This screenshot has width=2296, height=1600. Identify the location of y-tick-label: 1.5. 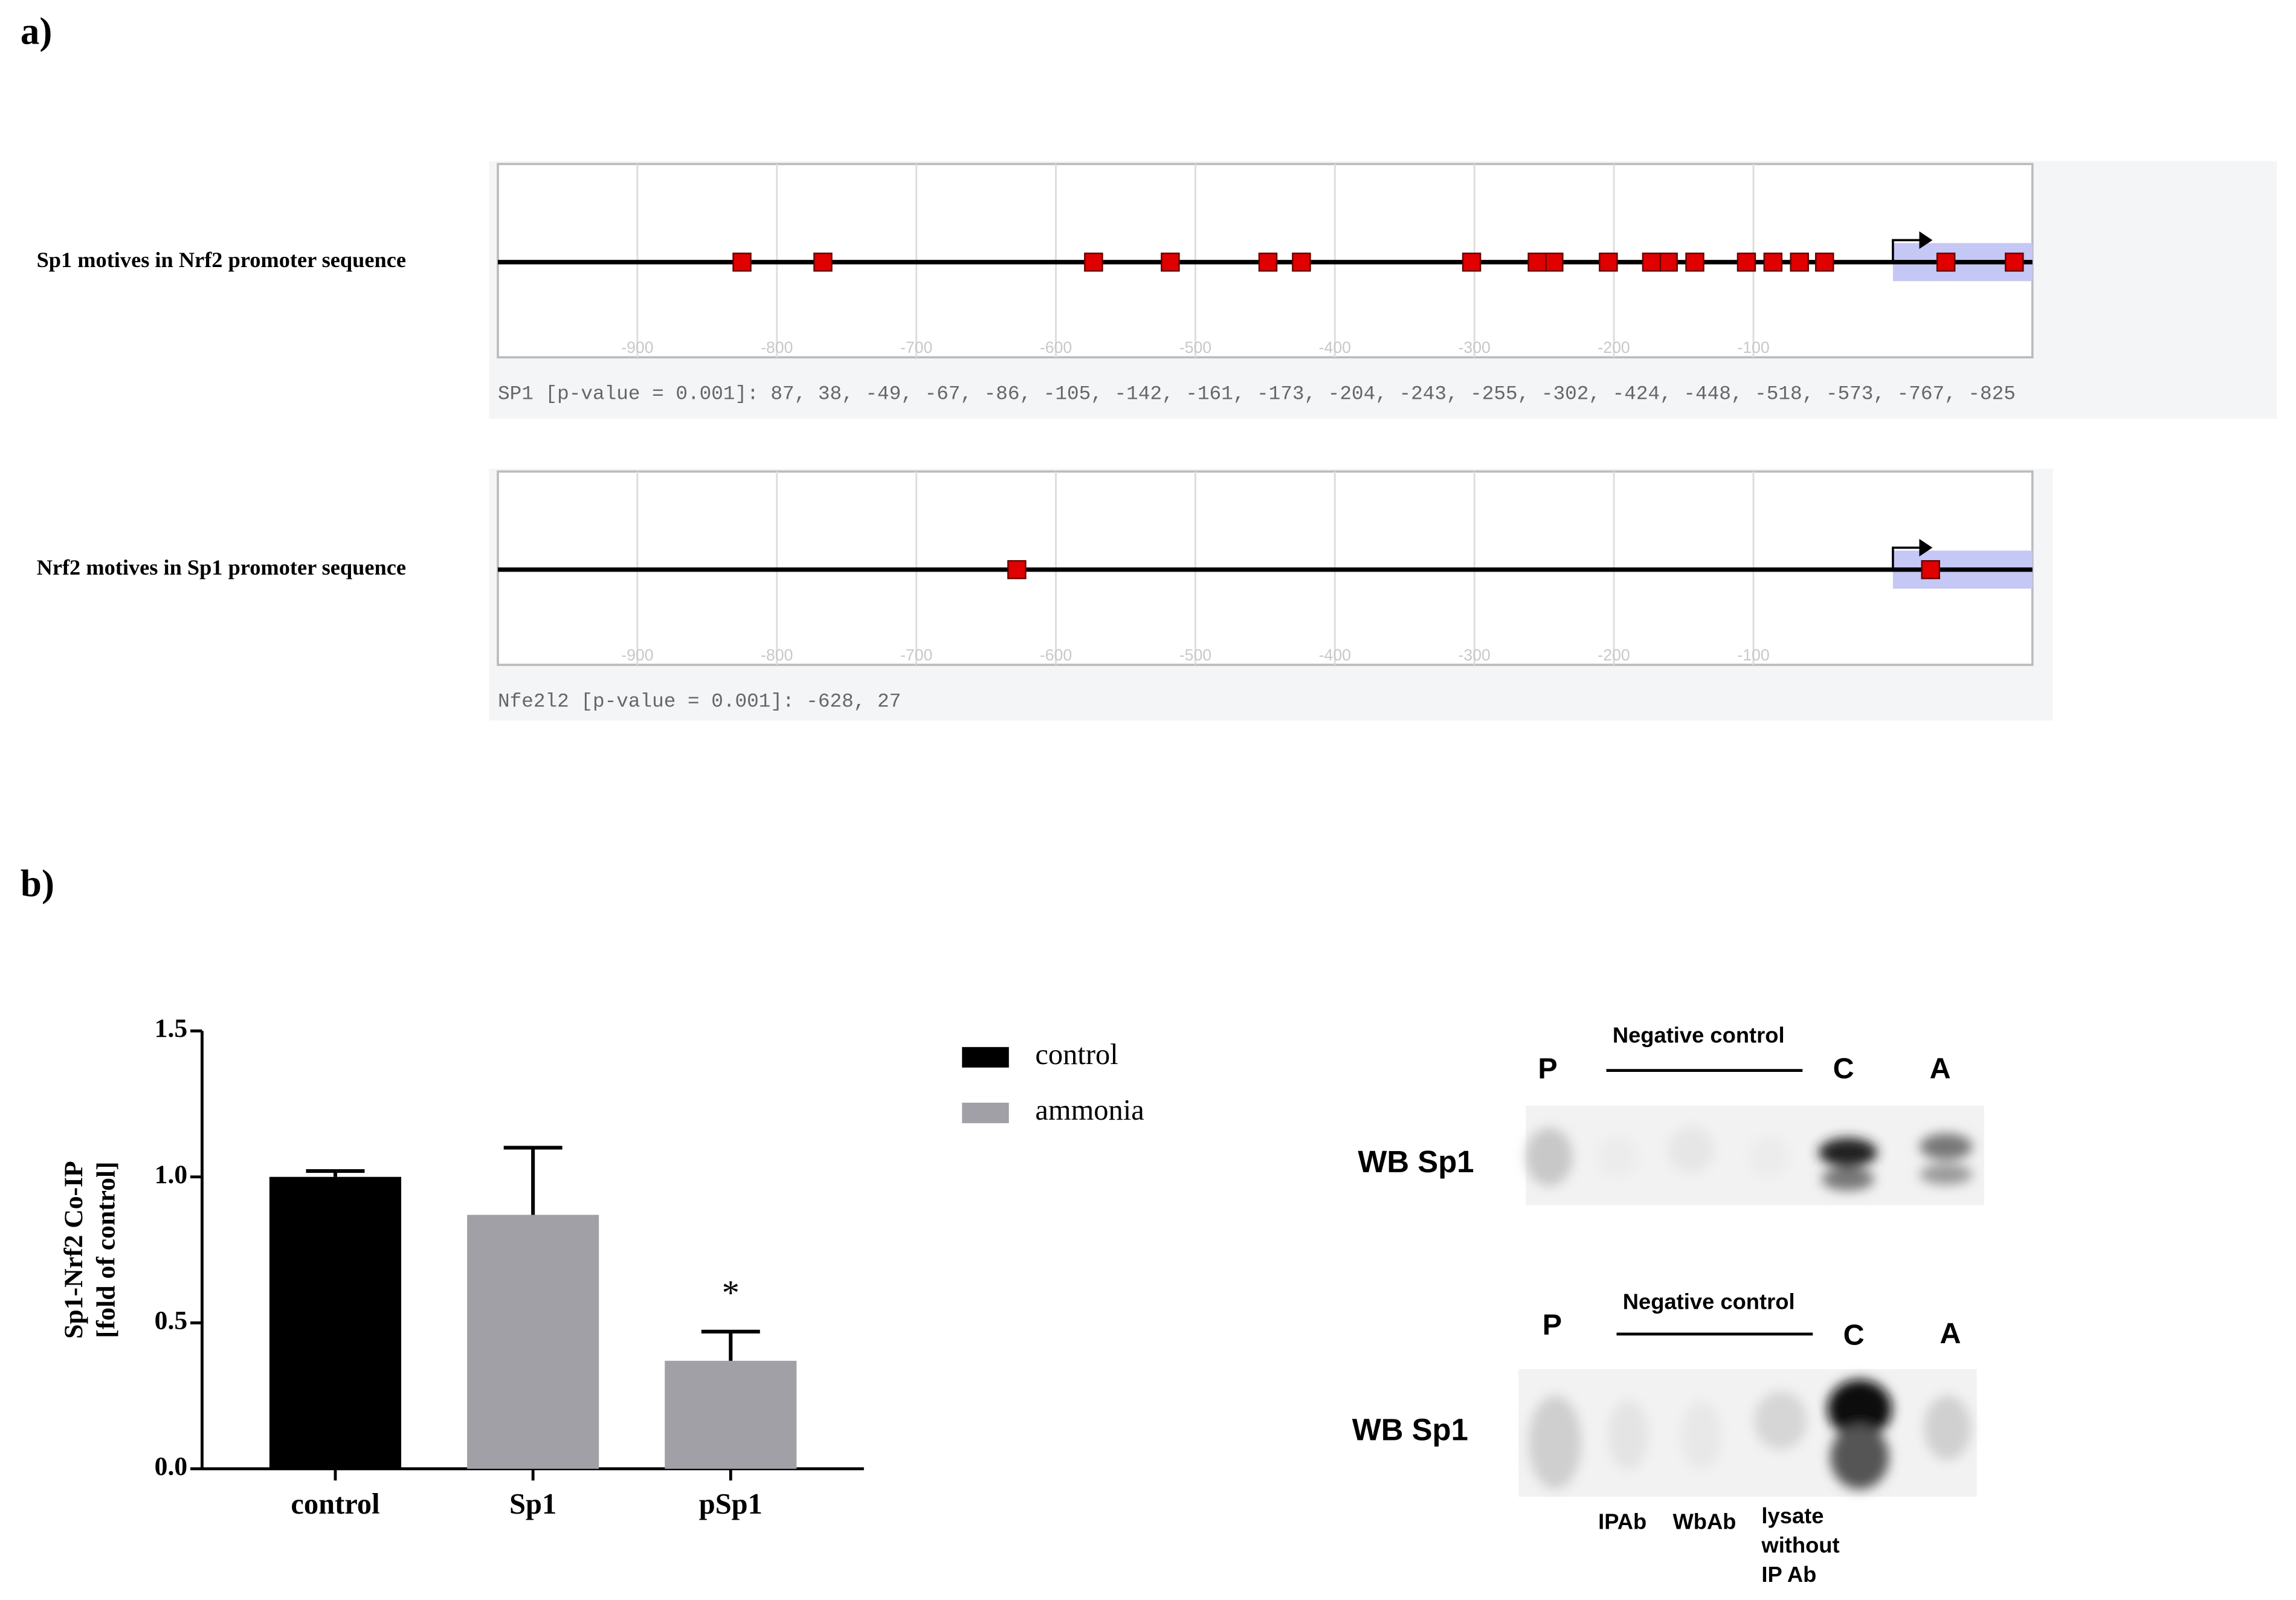
(171, 1028).